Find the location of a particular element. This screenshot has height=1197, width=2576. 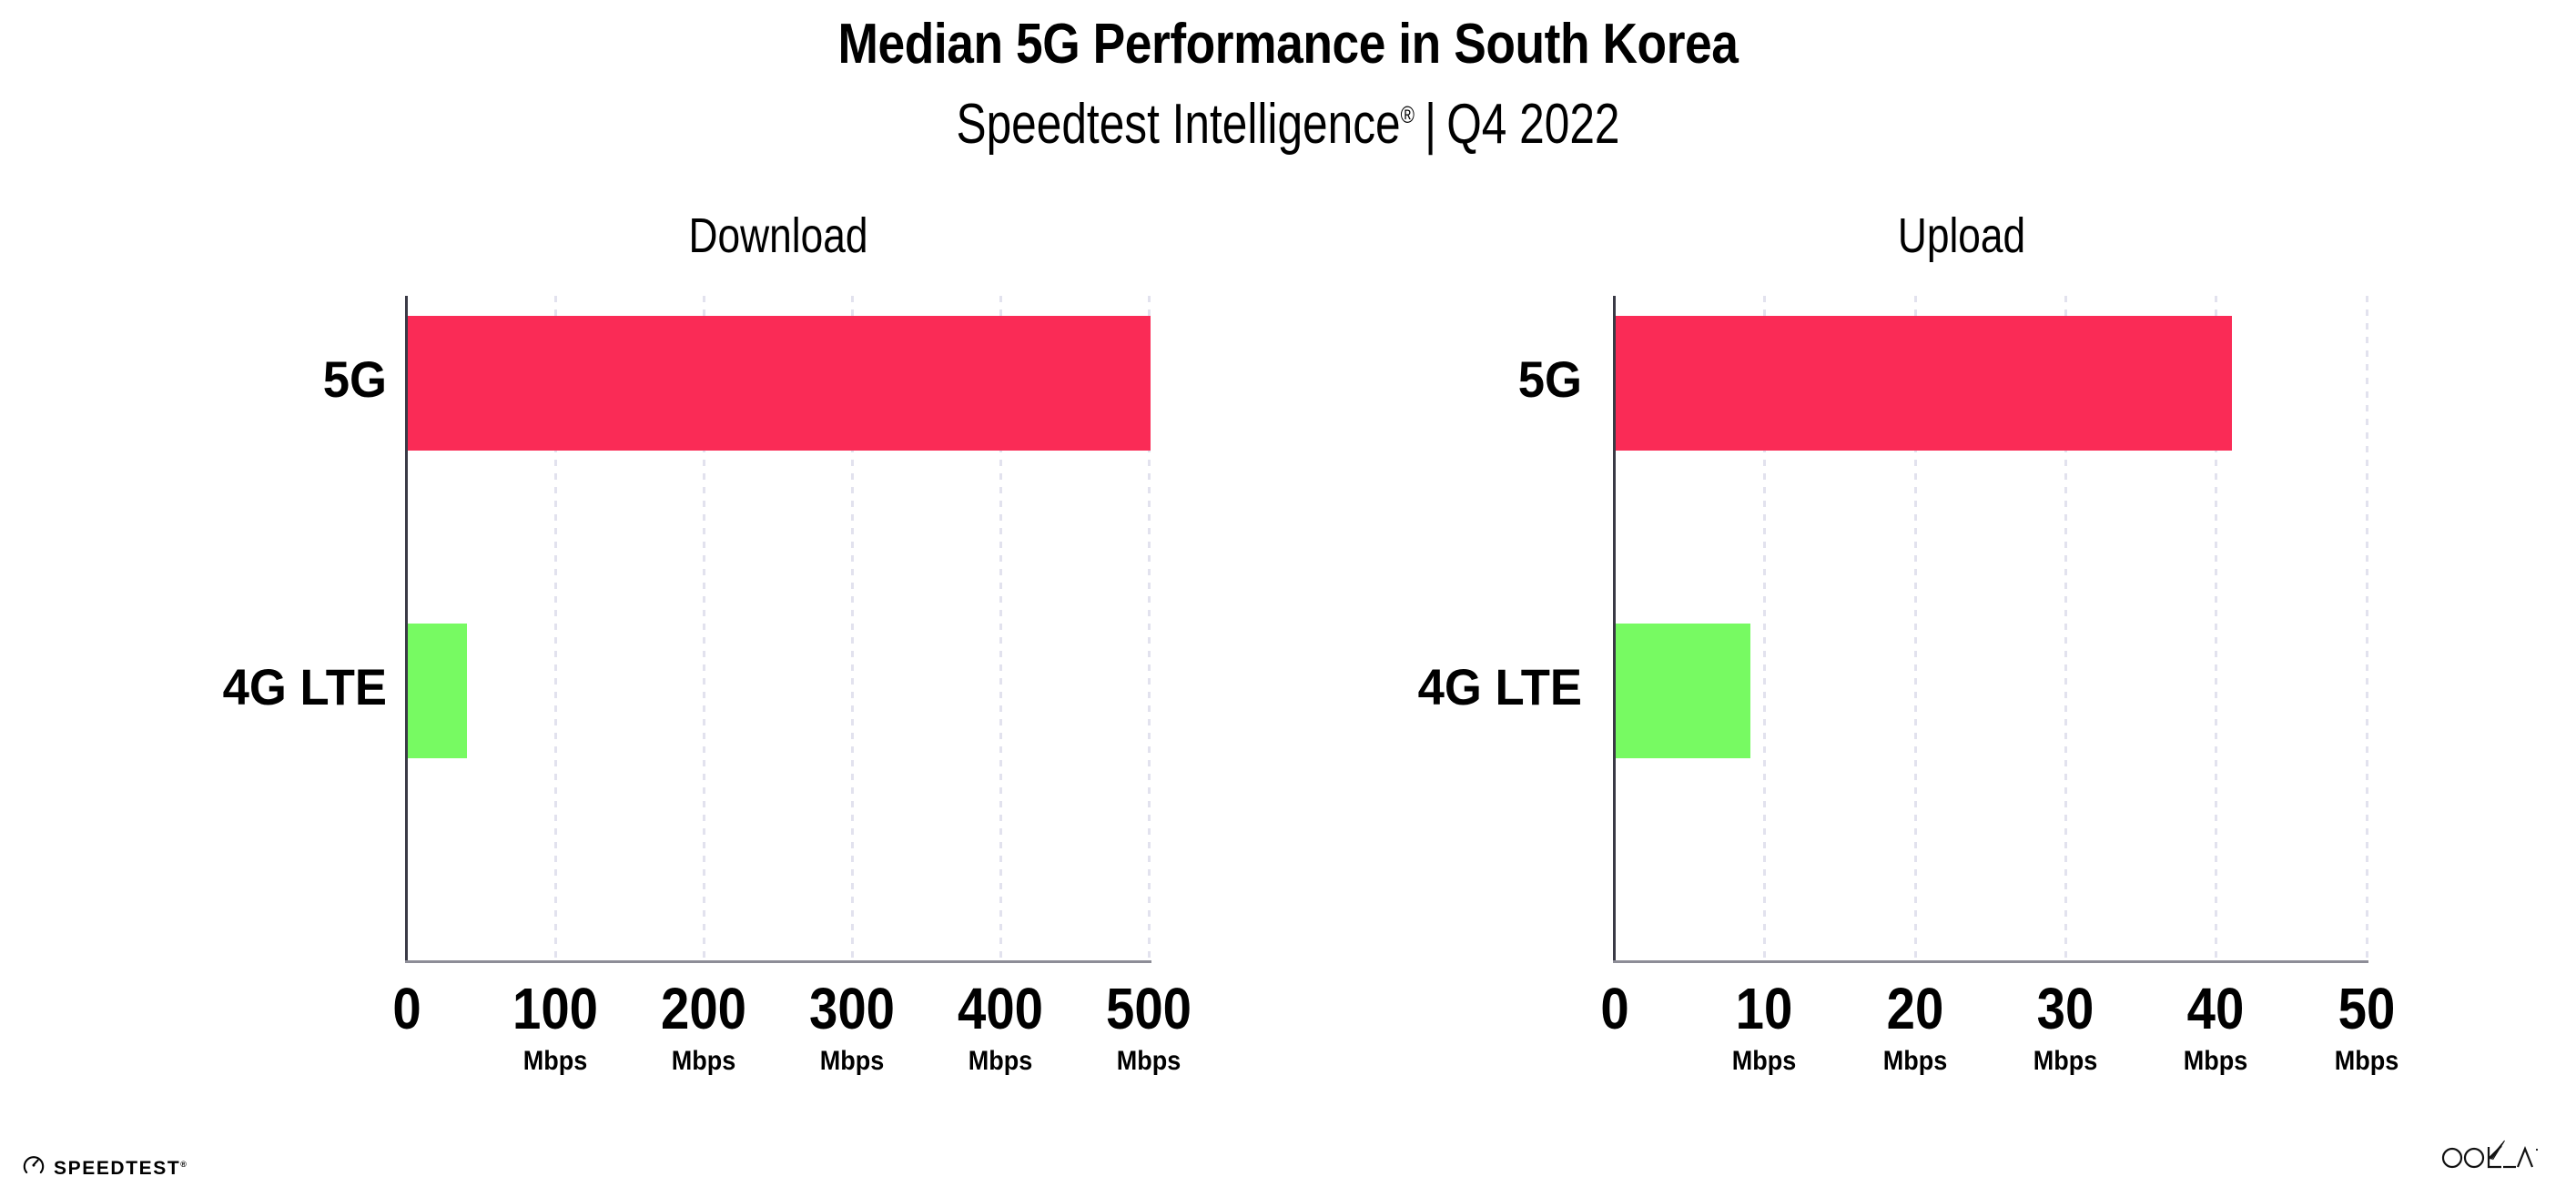

speedtest-wordmark-text: SPEEDTEST is located at coordinates (117, 1169).